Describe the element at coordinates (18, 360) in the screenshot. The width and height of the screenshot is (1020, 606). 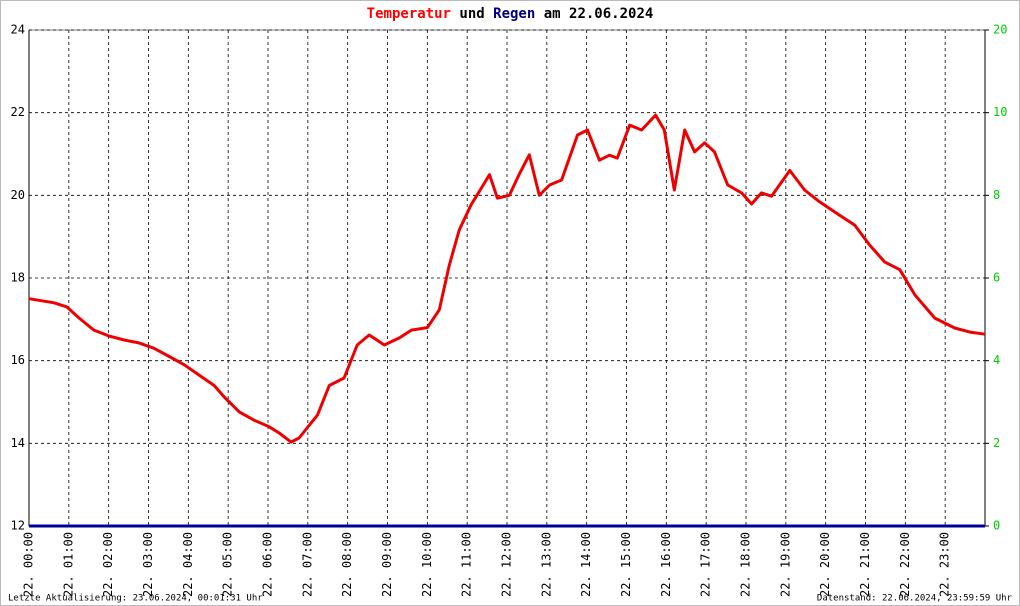
I see `y-tick-label: 16` at that location.